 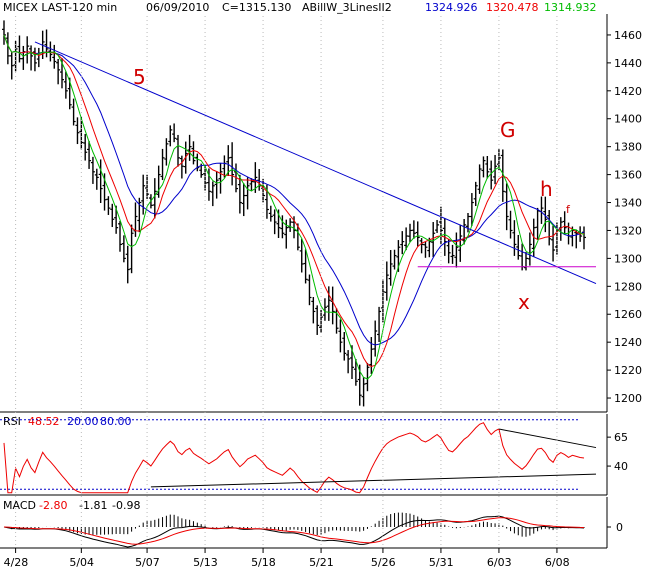 What do you see at coordinates (547, 438) in the screenshot?
I see `rsi-trendline-upper` at bounding box center [547, 438].